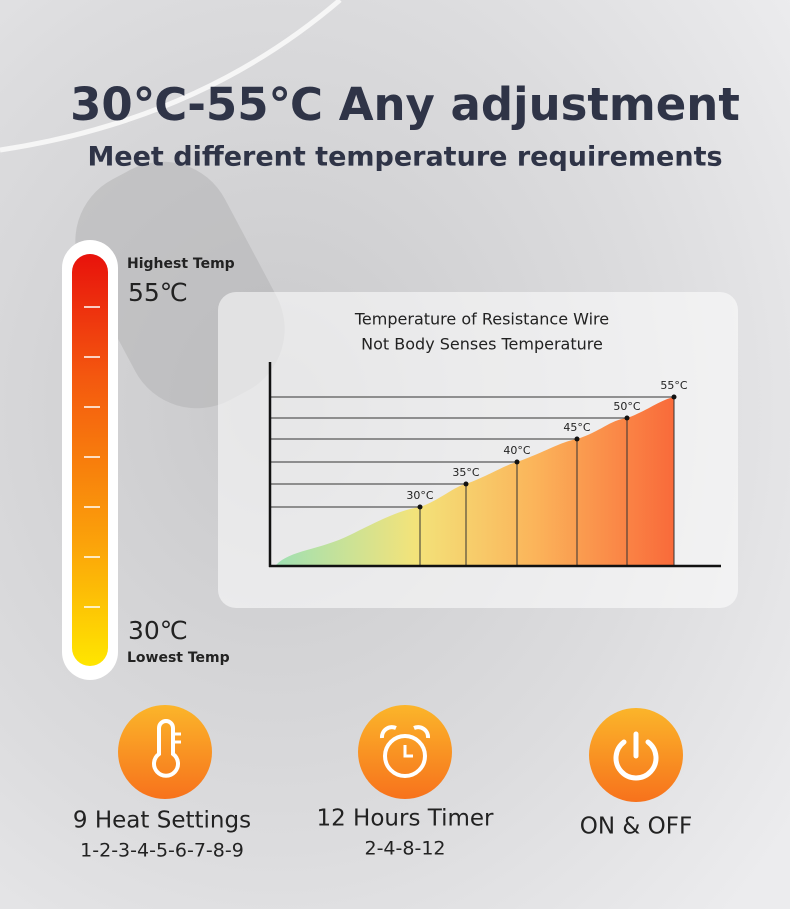 The image size is (790, 909). What do you see at coordinates (516, 450) in the screenshot?
I see `point-label: 40°C` at bounding box center [516, 450].